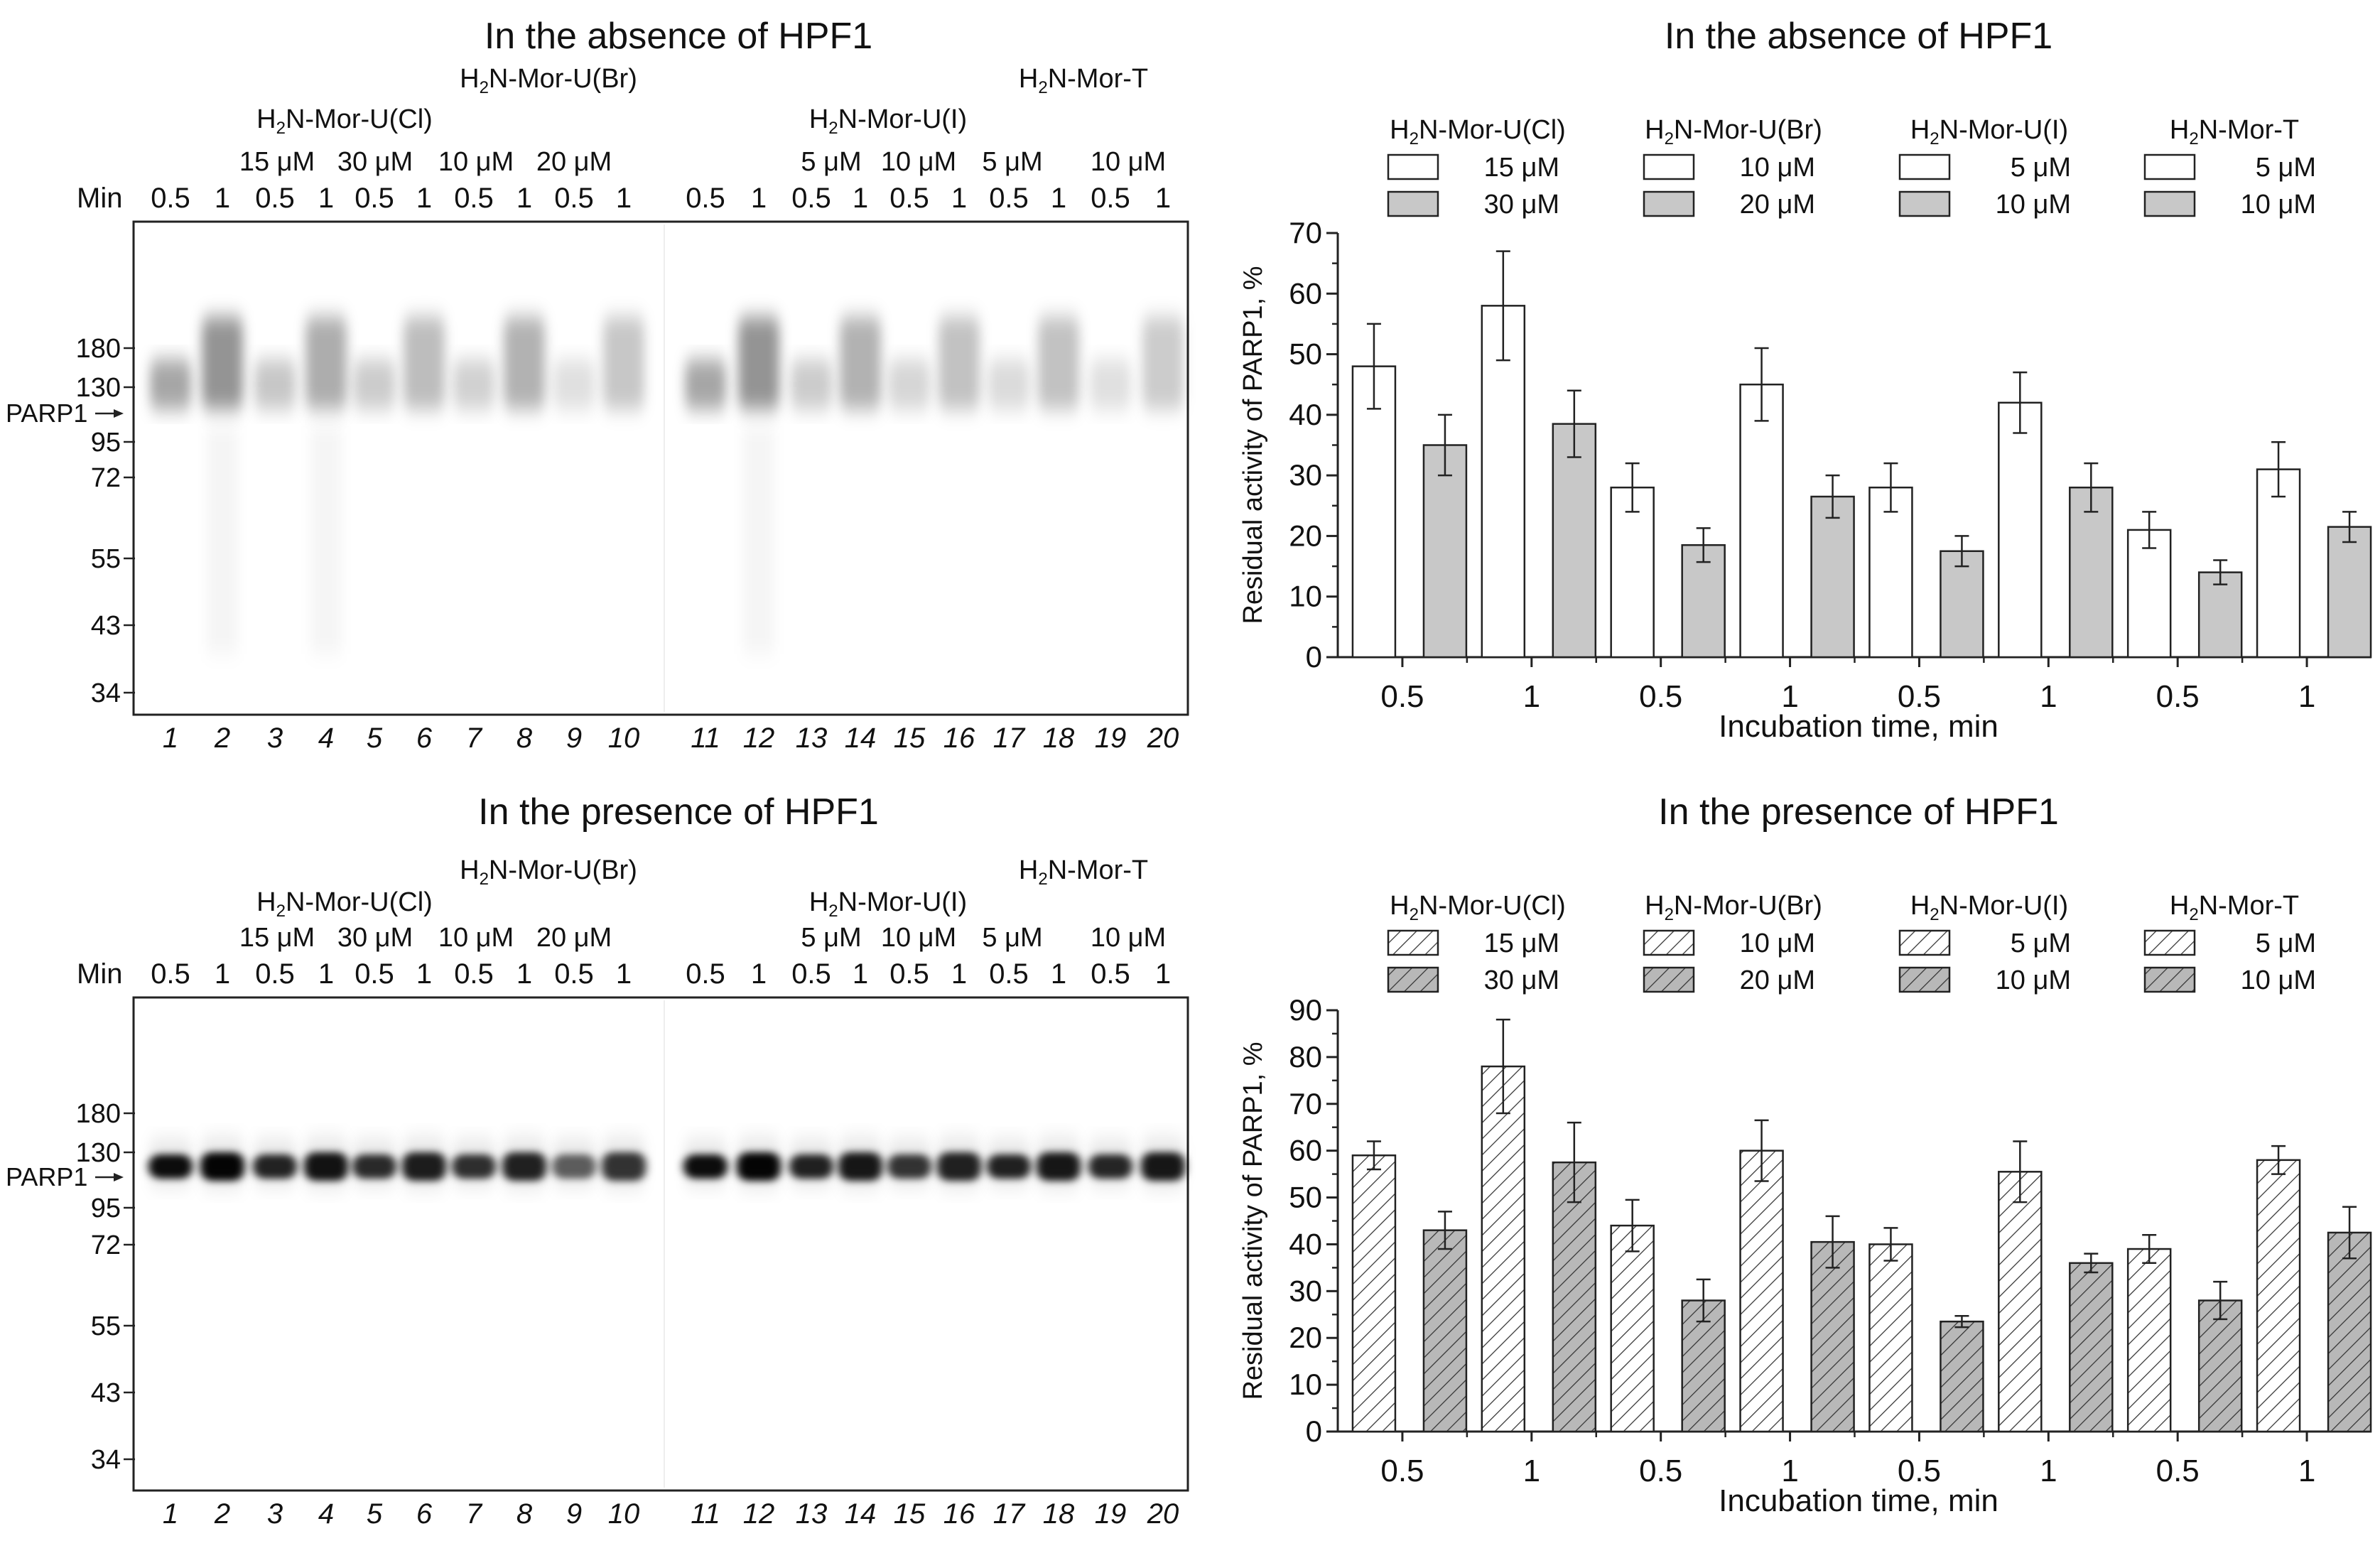  Describe the element at coordinates (106, 626) in the screenshot. I see `gel-marker-label: 43` at that location.